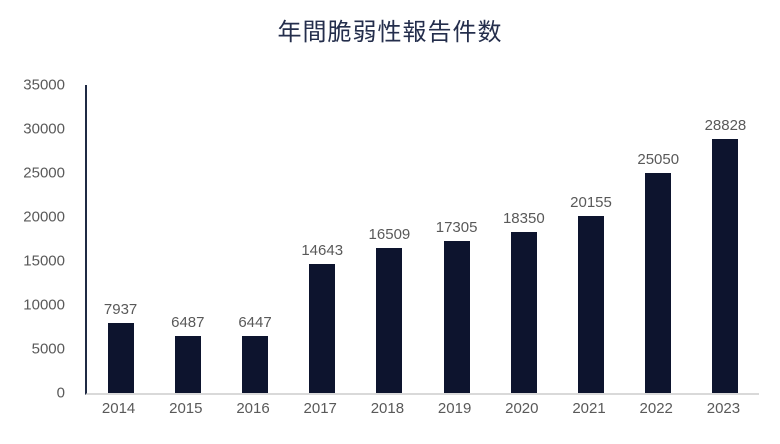 This screenshot has width=780, height=444. Describe the element at coordinates (454, 408) in the screenshot. I see `x-tick-label-2019: 2019` at that location.